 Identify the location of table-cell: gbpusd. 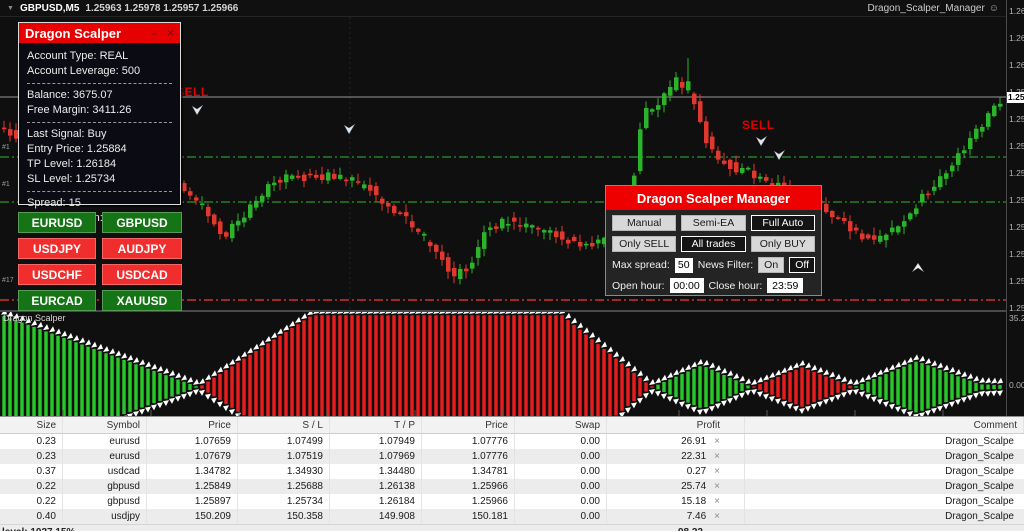
(105, 501).